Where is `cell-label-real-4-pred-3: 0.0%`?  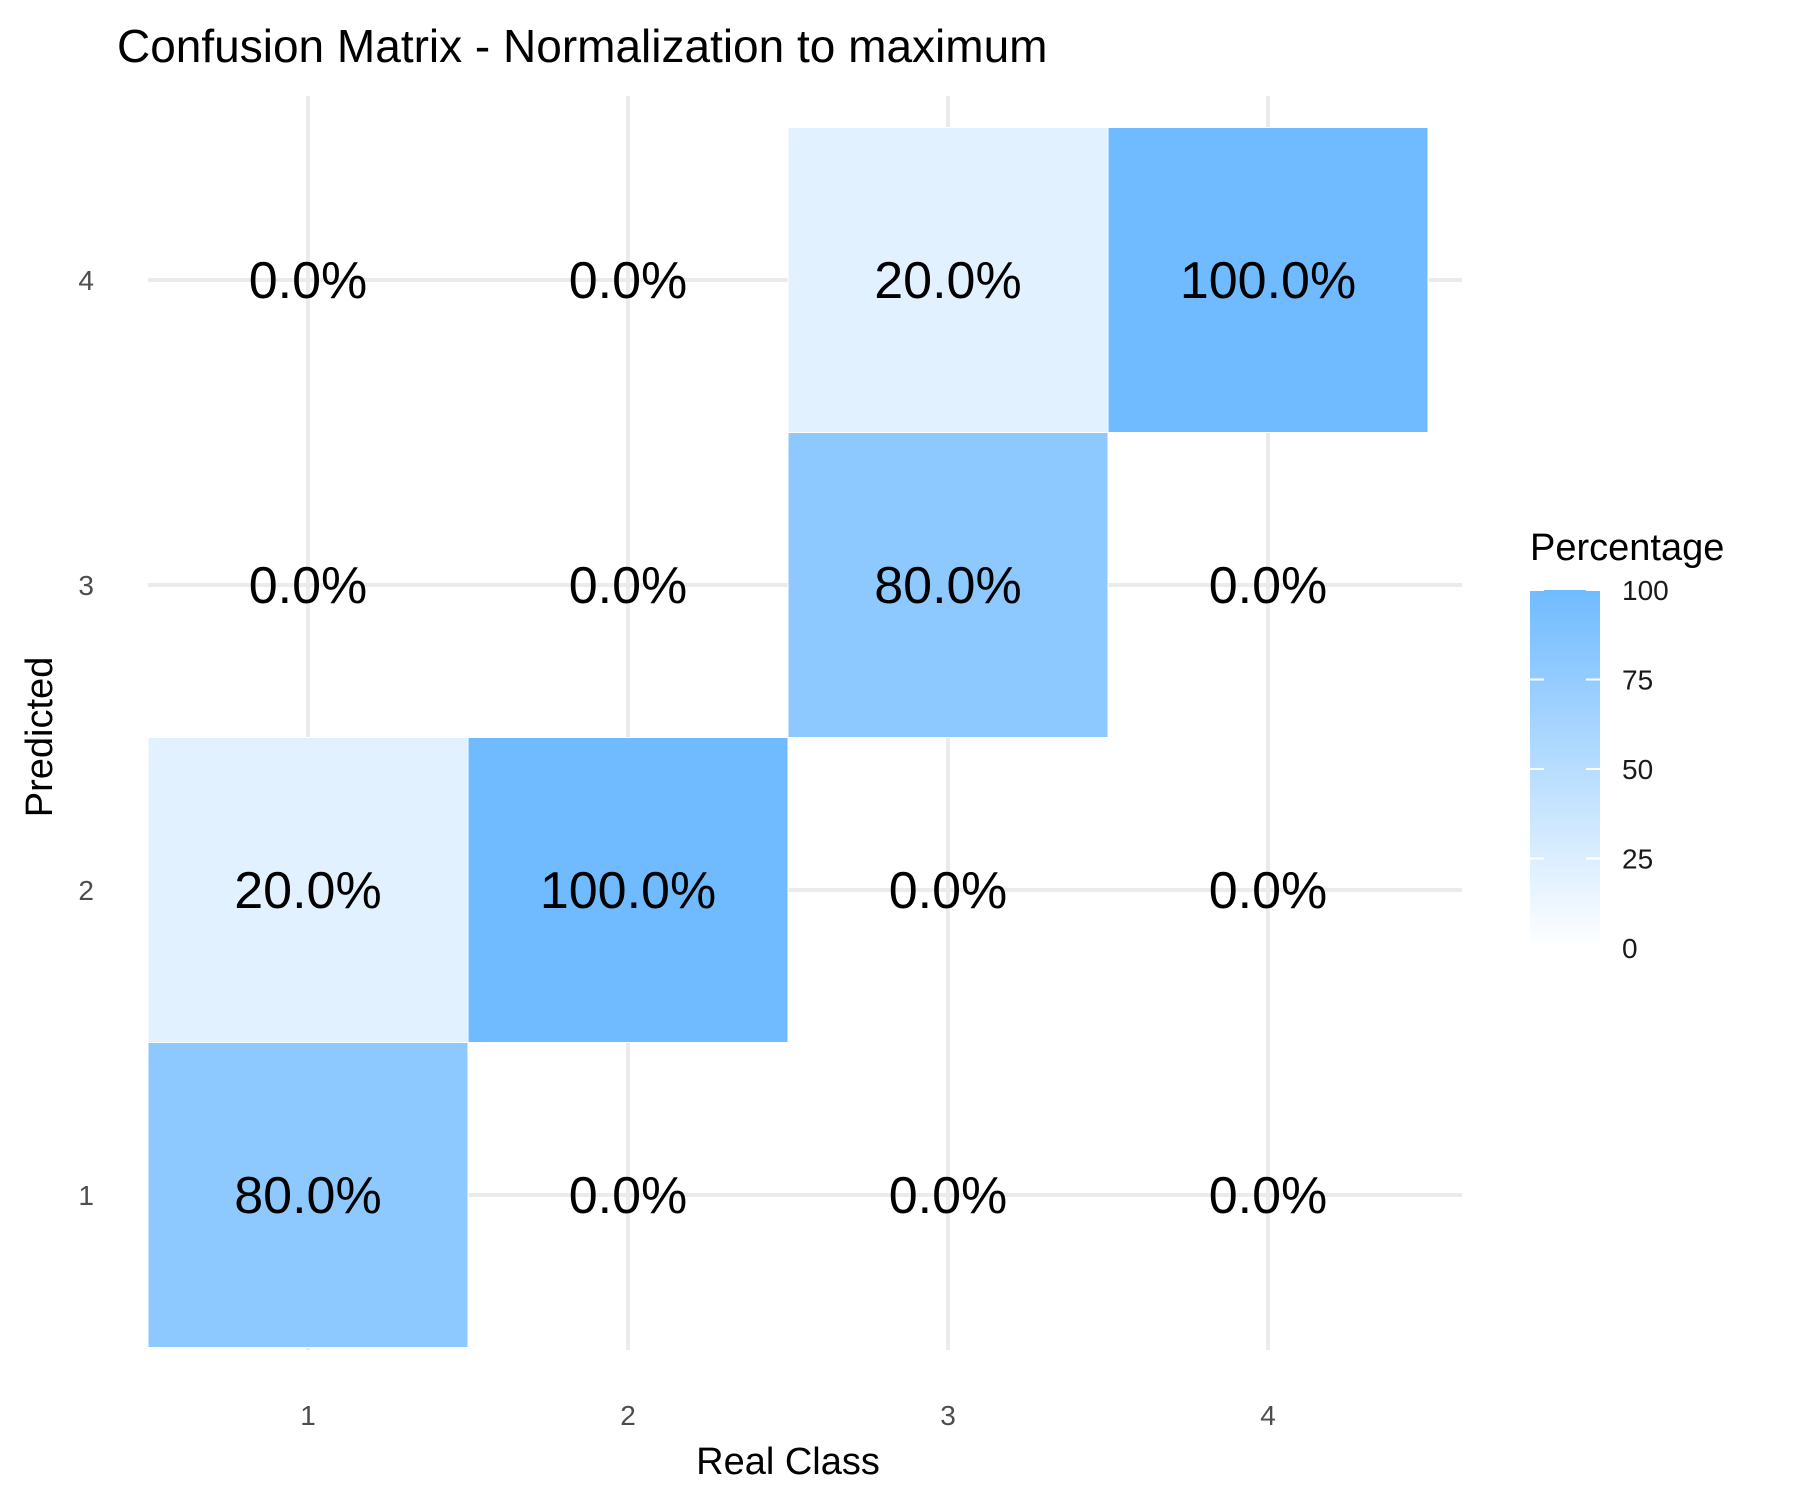 cell-label-real-4-pred-3: 0.0% is located at coordinates (1268, 586).